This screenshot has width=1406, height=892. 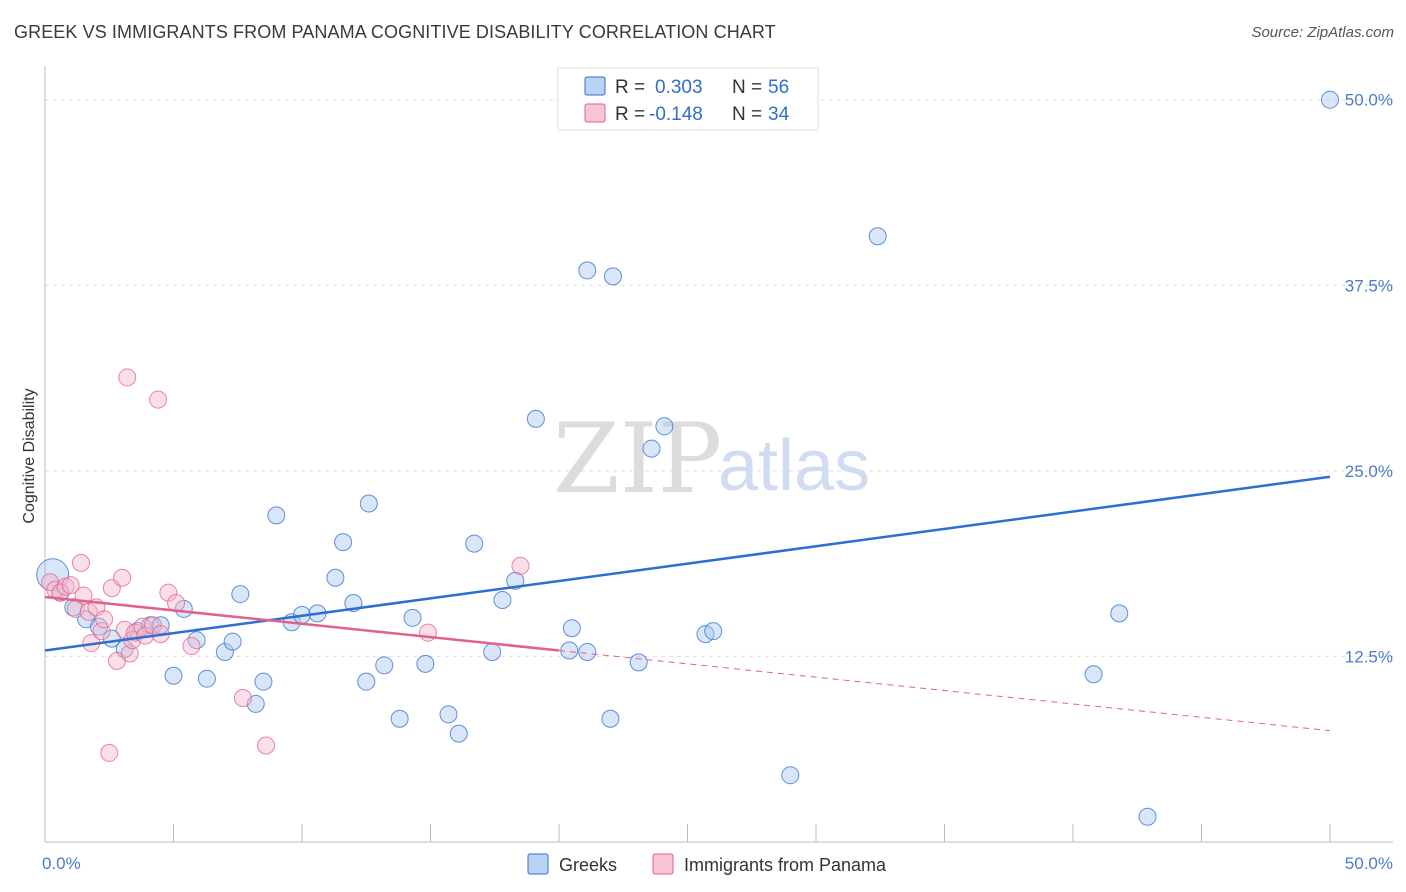 What do you see at coordinates (1322, 32) in the screenshot?
I see `source-label: Source: ZipAtlas.com` at bounding box center [1322, 32].